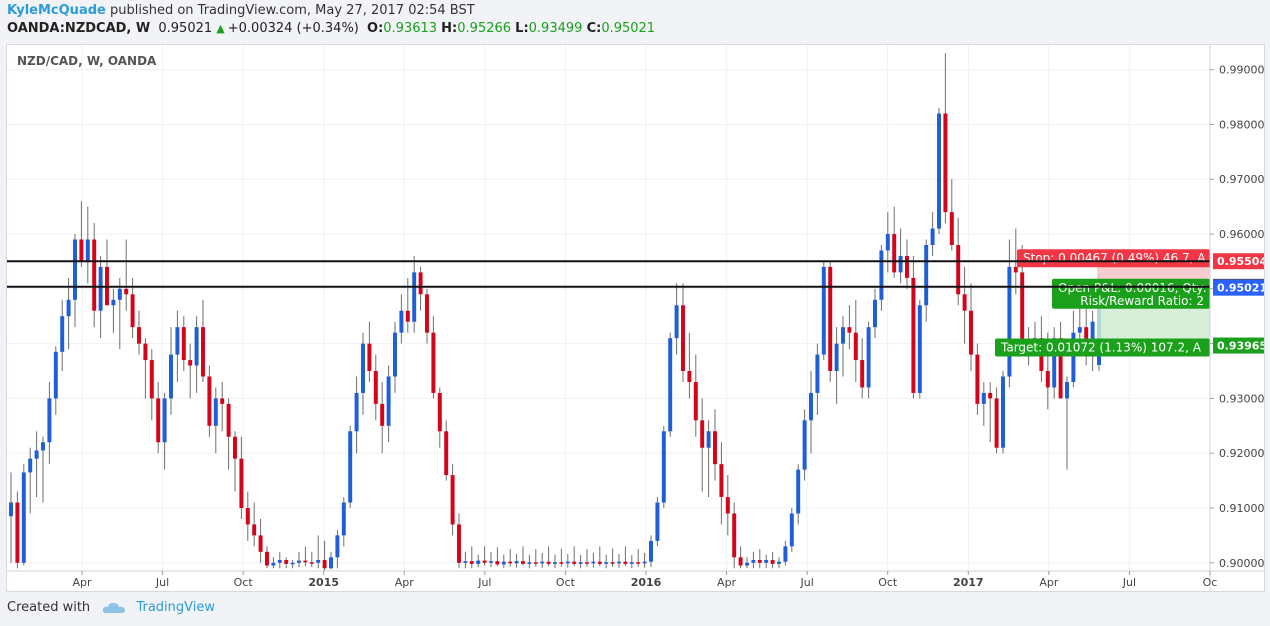  I want to click on x-tick-label: Apr, so click(405, 582).